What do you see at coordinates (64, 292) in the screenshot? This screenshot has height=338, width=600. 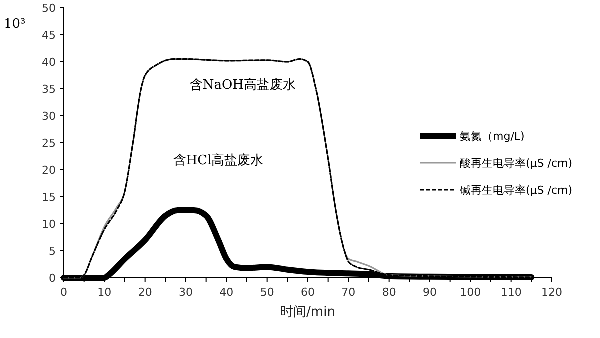 I see `x-tick-label: 0` at bounding box center [64, 292].